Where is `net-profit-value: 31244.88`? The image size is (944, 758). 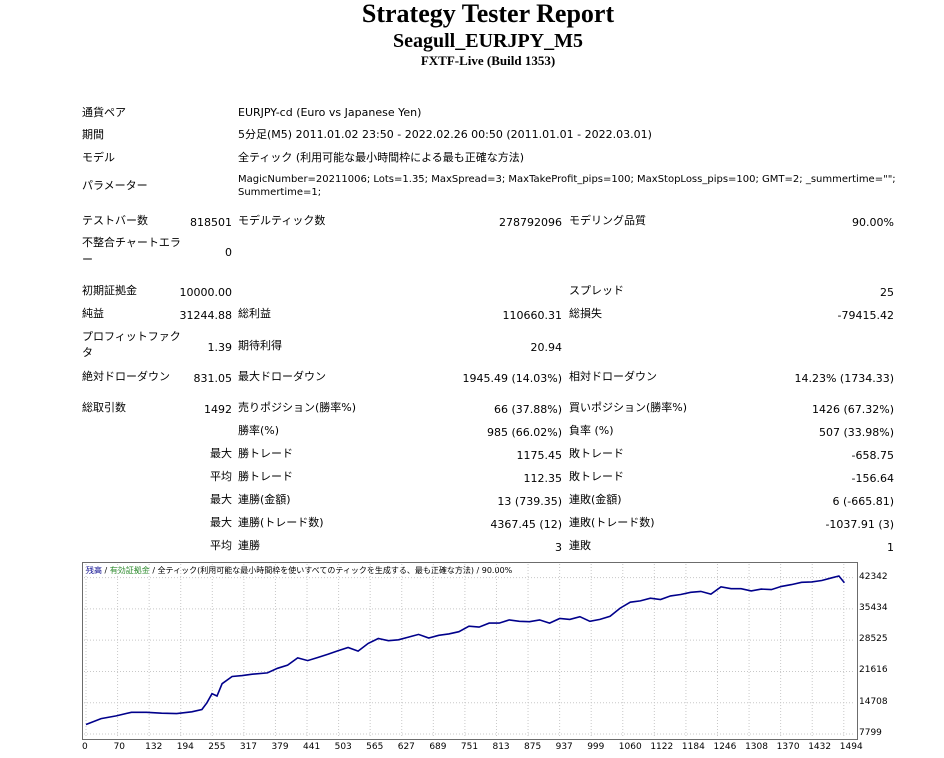
net-profit-value: 31244.88 is located at coordinates (206, 315).